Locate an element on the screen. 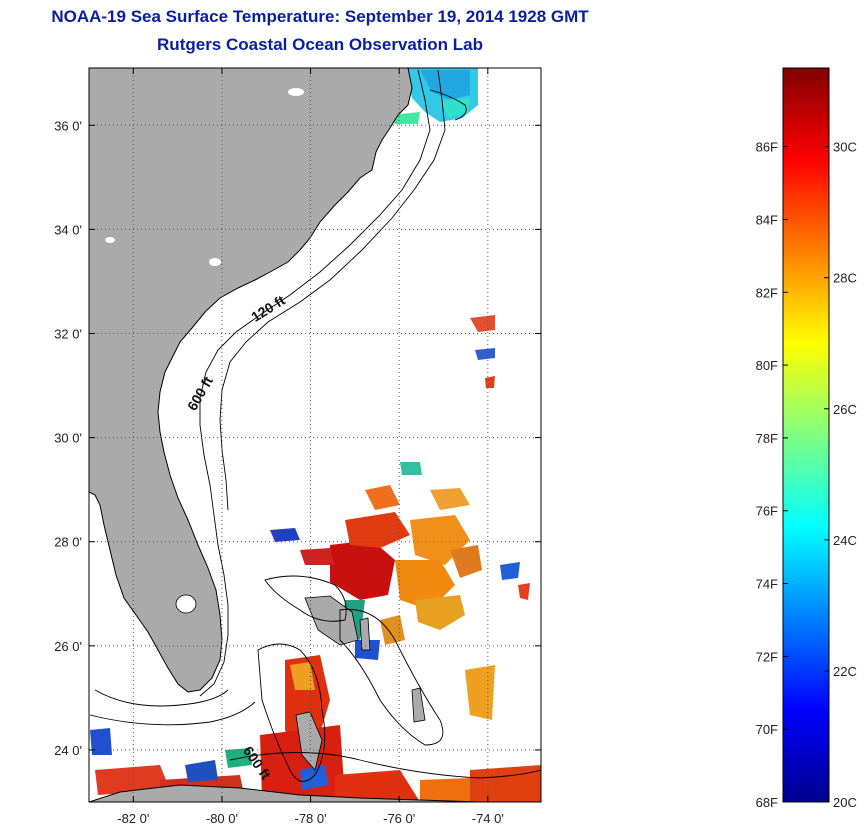  lat-tick-label: 36 0' is located at coordinates (68, 125).